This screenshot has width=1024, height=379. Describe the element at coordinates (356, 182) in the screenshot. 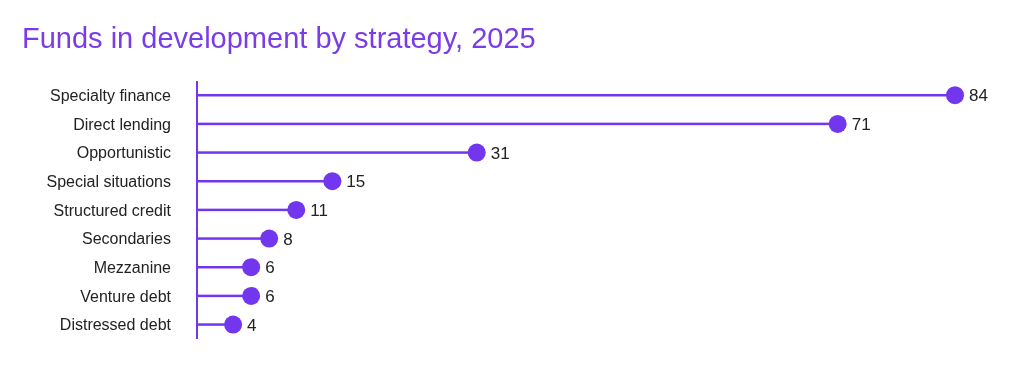

I see `data-label: 15` at that location.